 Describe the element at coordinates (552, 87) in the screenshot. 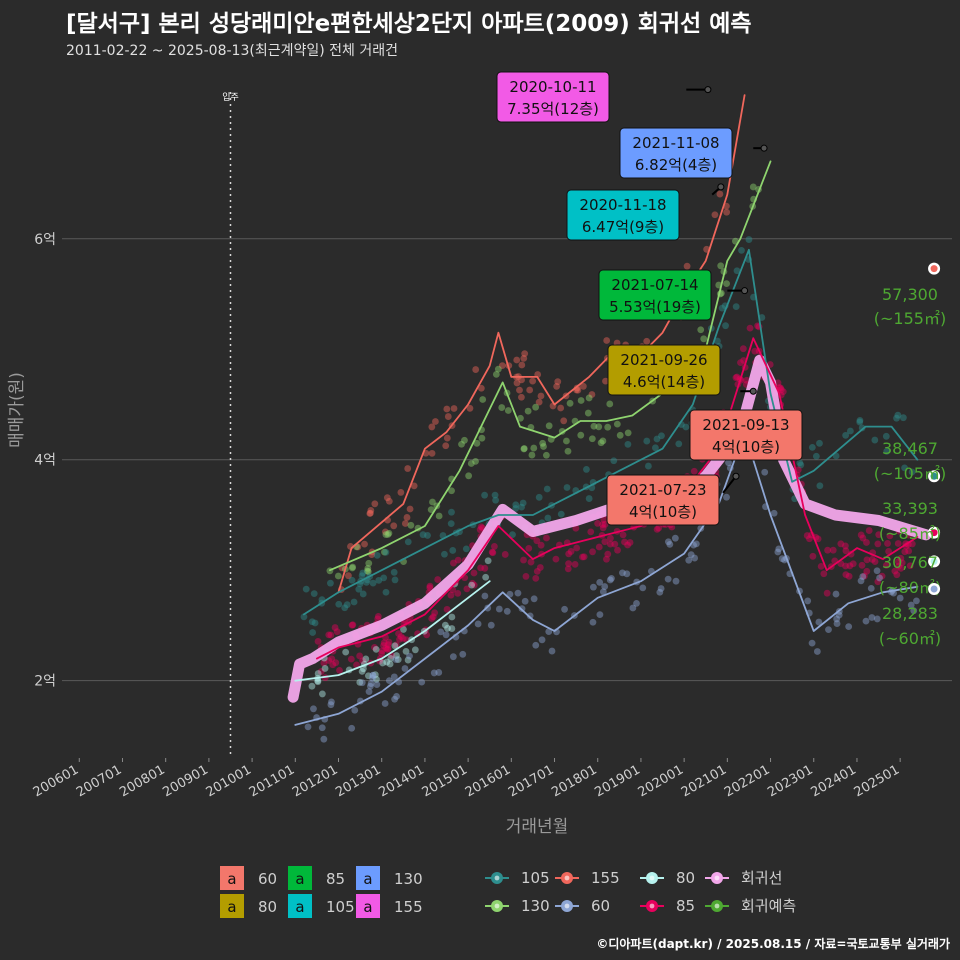

I see `callout-date: 2020-10-11` at that location.